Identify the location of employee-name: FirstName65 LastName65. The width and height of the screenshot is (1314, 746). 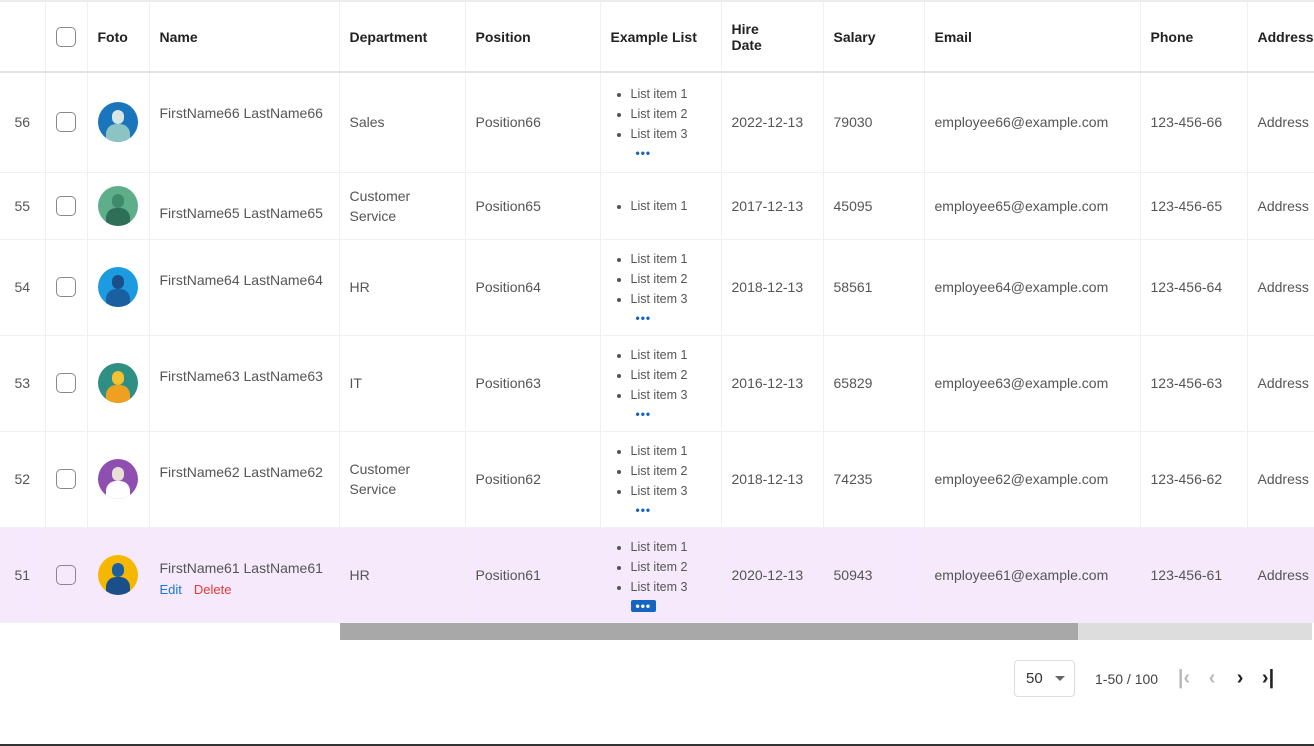
(241, 212).